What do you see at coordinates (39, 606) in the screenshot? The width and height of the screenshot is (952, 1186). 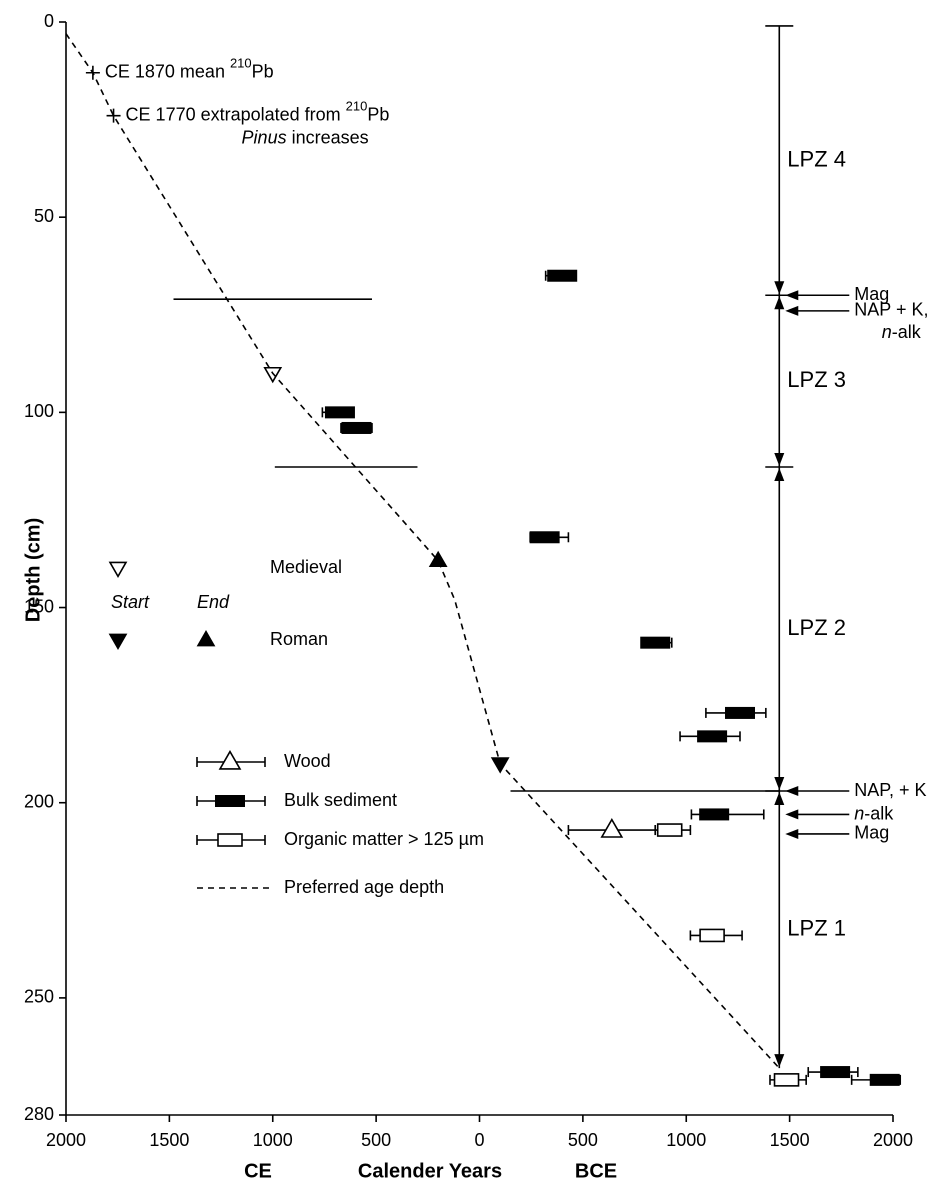 I see `y-tick-label: 150` at bounding box center [39, 606].